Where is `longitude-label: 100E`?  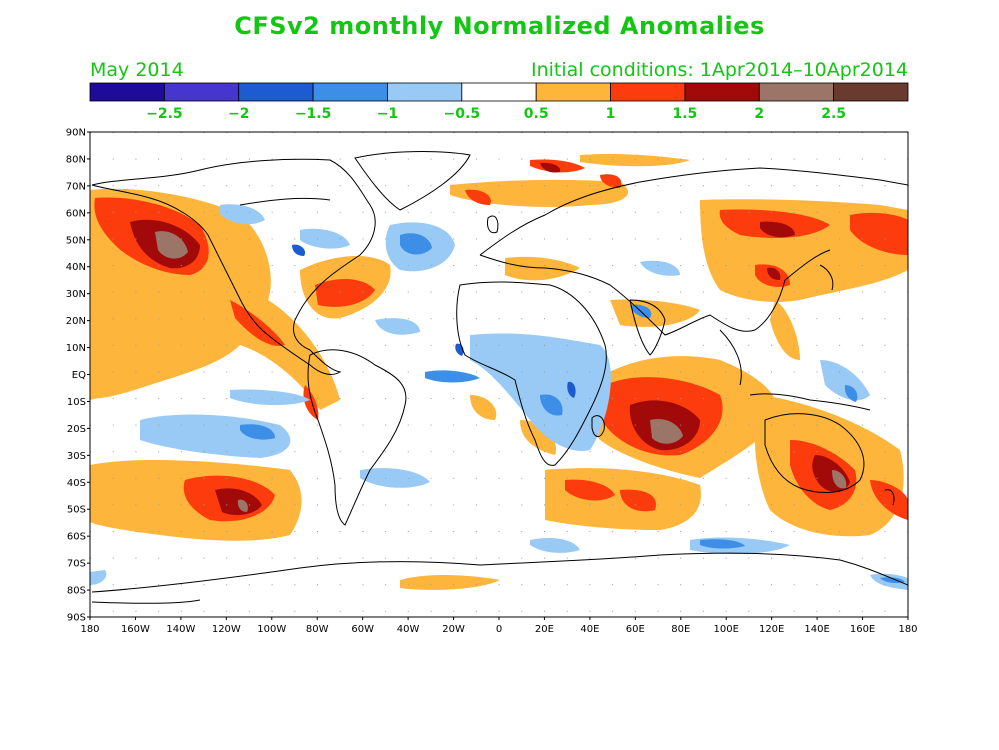 longitude-label: 100E is located at coordinates (726, 629).